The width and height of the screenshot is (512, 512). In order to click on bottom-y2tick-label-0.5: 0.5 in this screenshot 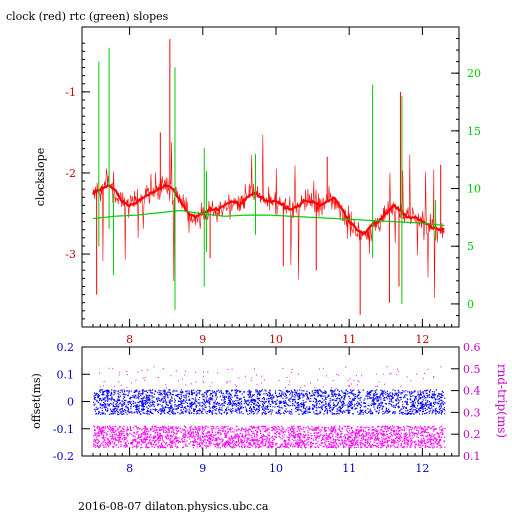, I will do `click(472, 369)`.